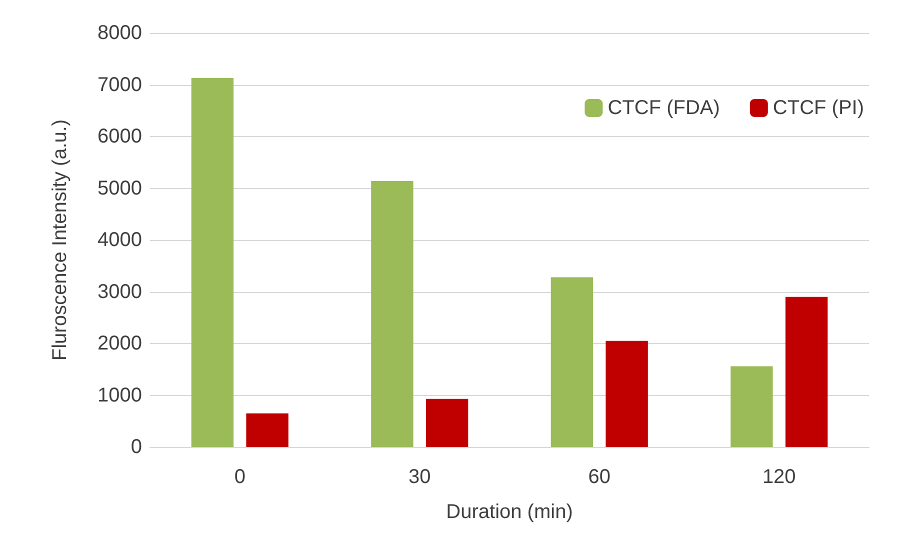  What do you see at coordinates (120, 291) in the screenshot?
I see `y-tick-label: 3000` at bounding box center [120, 291].